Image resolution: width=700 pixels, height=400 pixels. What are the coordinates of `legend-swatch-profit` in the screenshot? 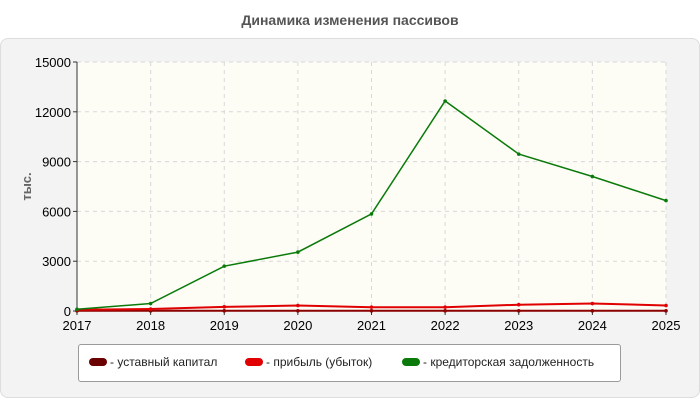 It's located at (254, 361).